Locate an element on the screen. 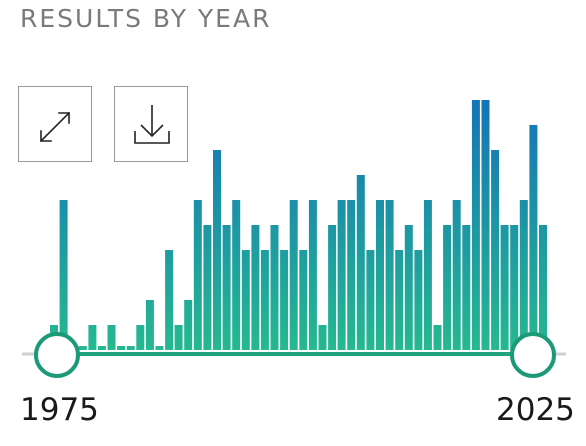 Image resolution: width=586 pixels, height=446 pixels. histogram-bar-2004 is located at coordinates (332, 287).